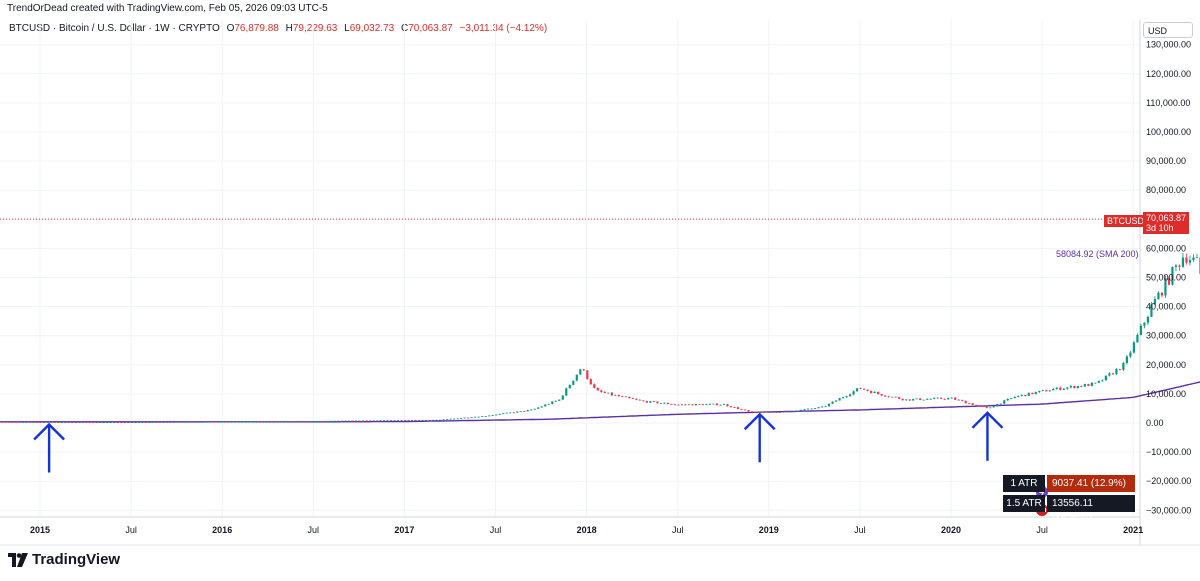  What do you see at coordinates (1168, 30) in the screenshot?
I see `currency-selector: USD` at bounding box center [1168, 30].